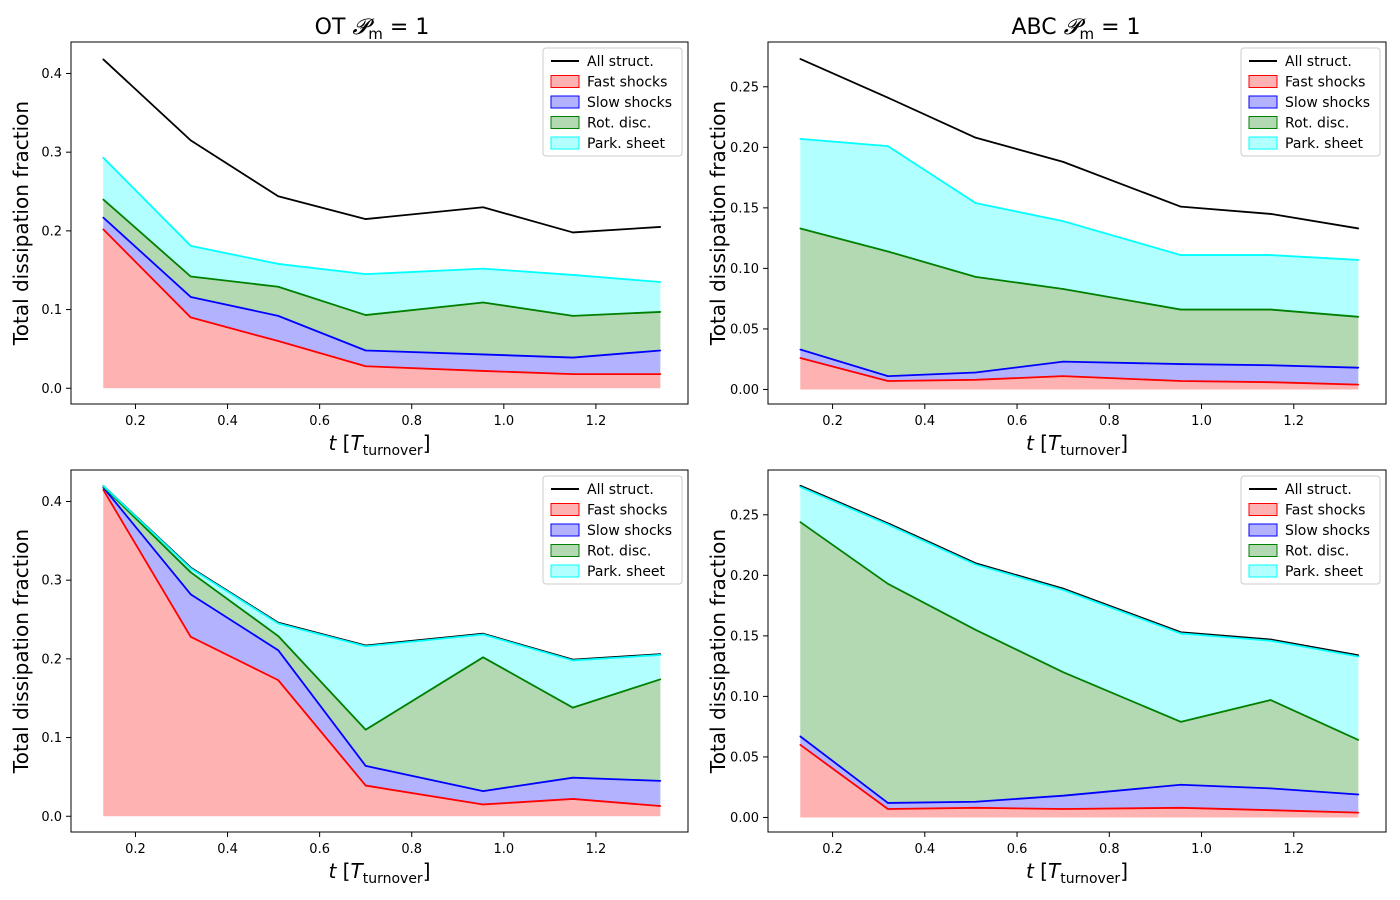 Image resolution: width=1400 pixels, height=900 pixels. What do you see at coordinates (379, 445) in the screenshot?
I see `x-axis-label: t [Tturnover]` at bounding box center [379, 445].